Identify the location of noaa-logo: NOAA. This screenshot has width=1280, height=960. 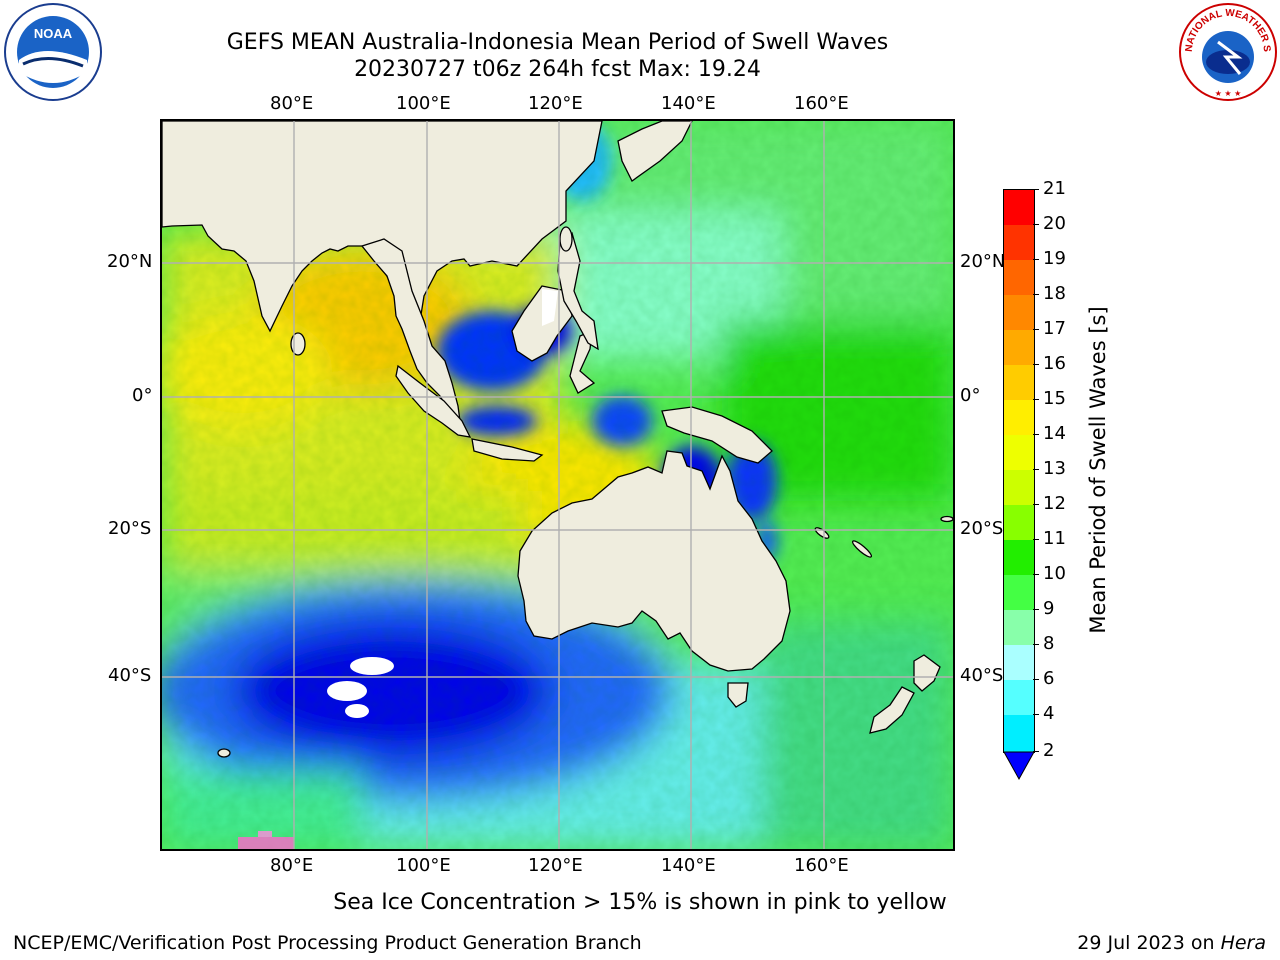
(53, 52).